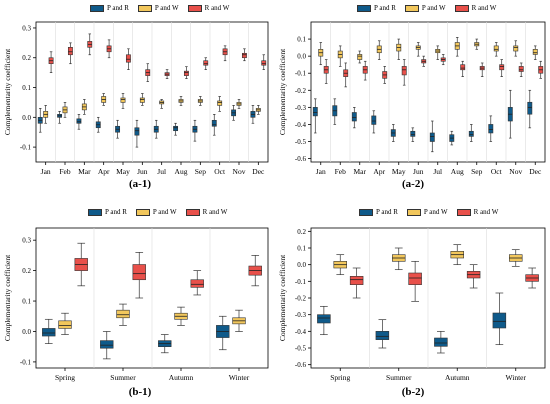 This screenshot has width=550, height=404. Describe the element at coordinates (301, 108) in the screenshot. I see `y-tick-label: -0.3` at that location.